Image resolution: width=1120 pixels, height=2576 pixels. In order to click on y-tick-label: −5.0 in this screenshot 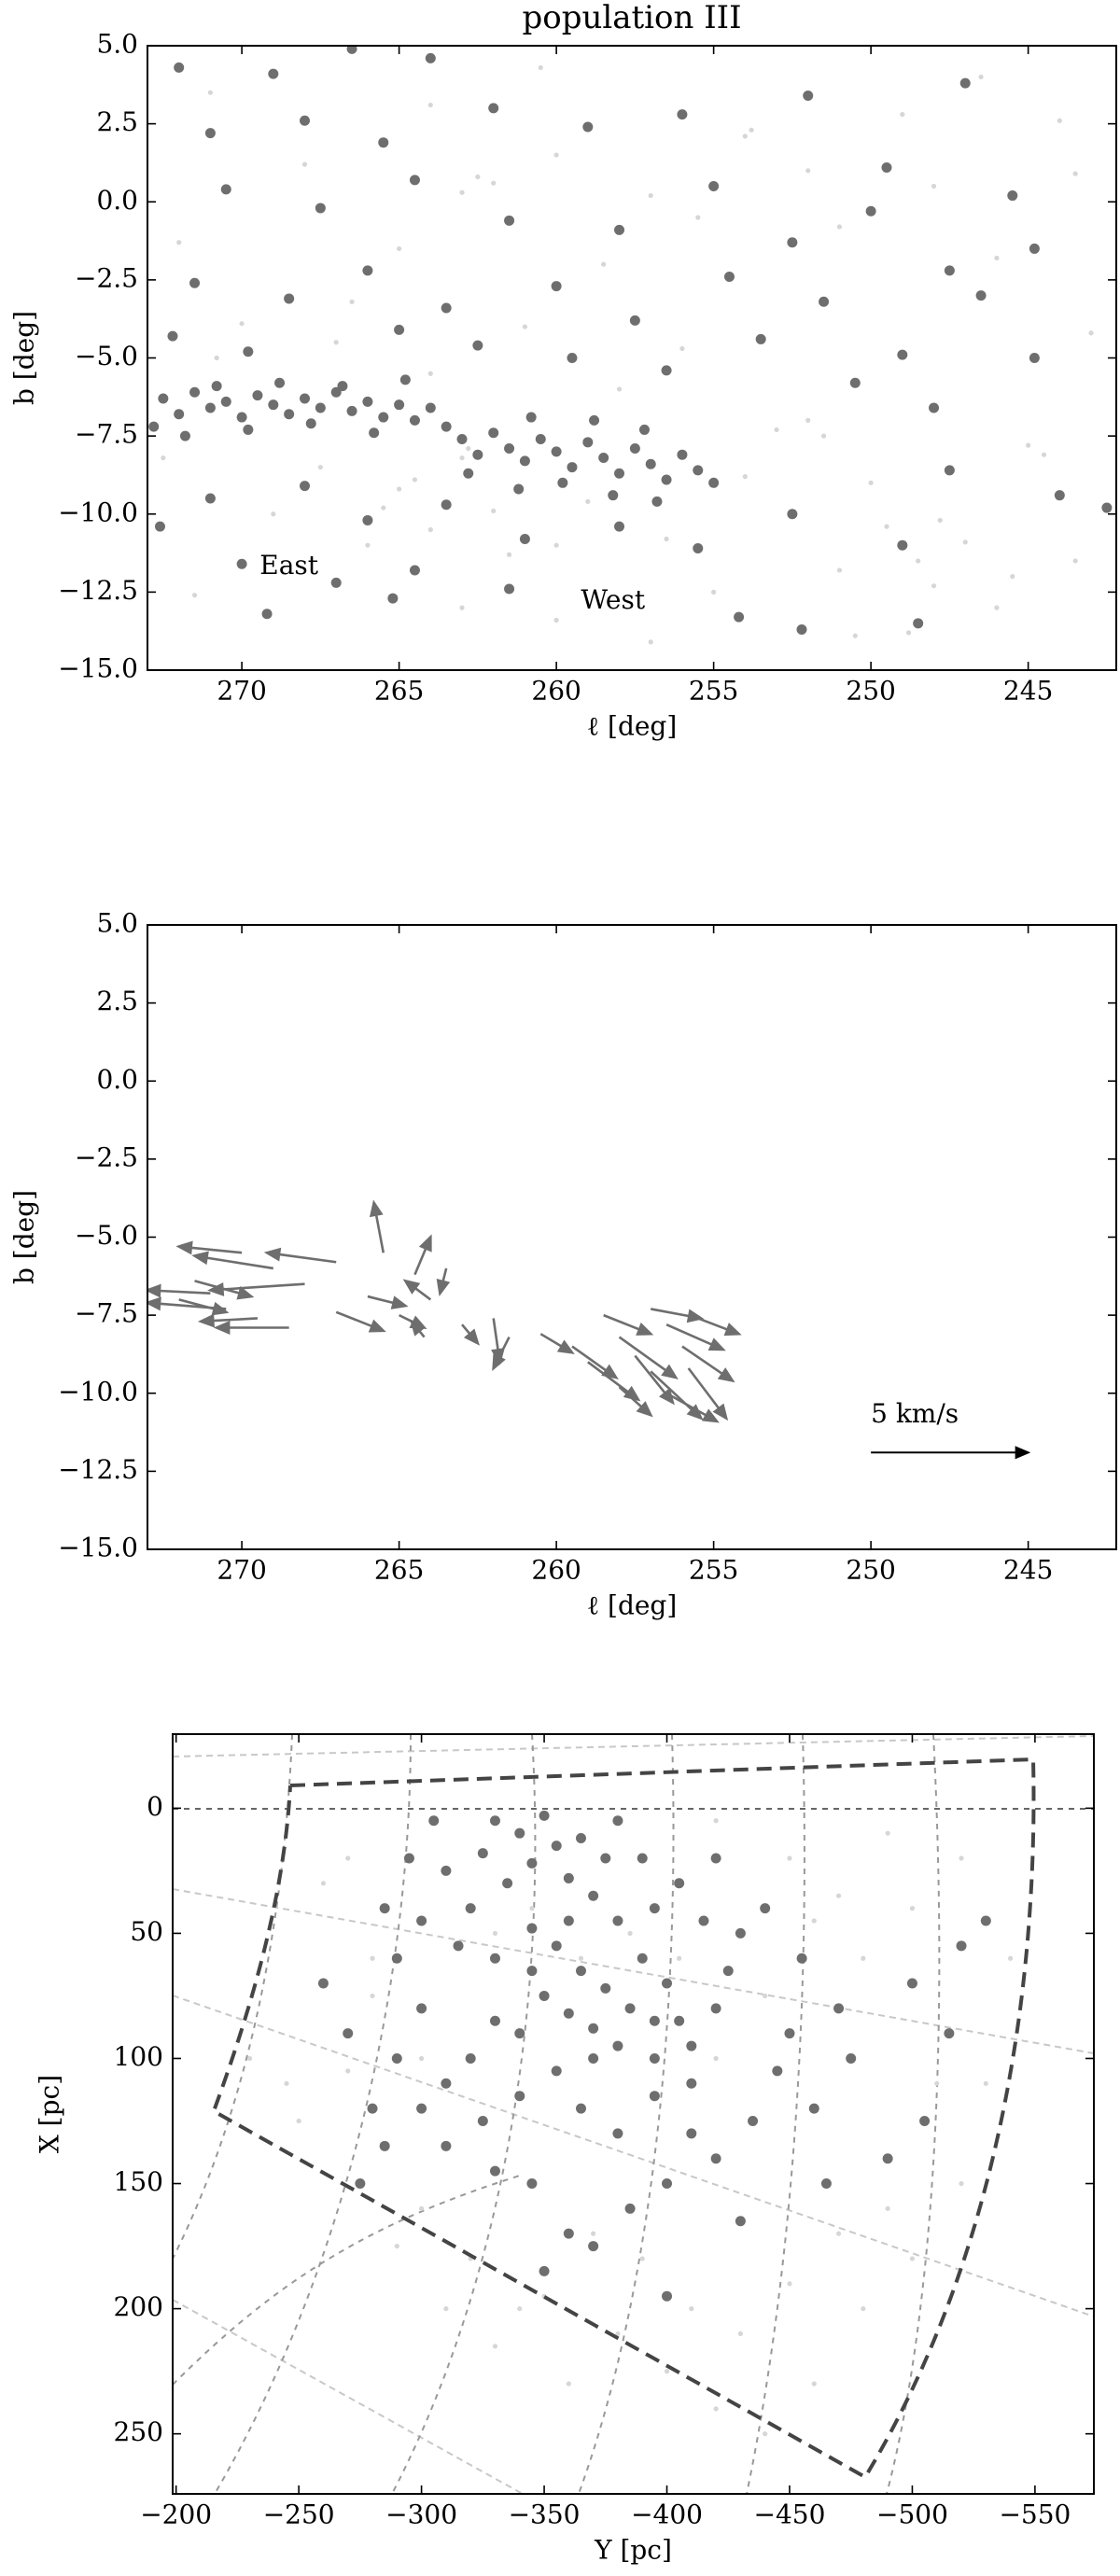, I will do `click(106, 356)`.